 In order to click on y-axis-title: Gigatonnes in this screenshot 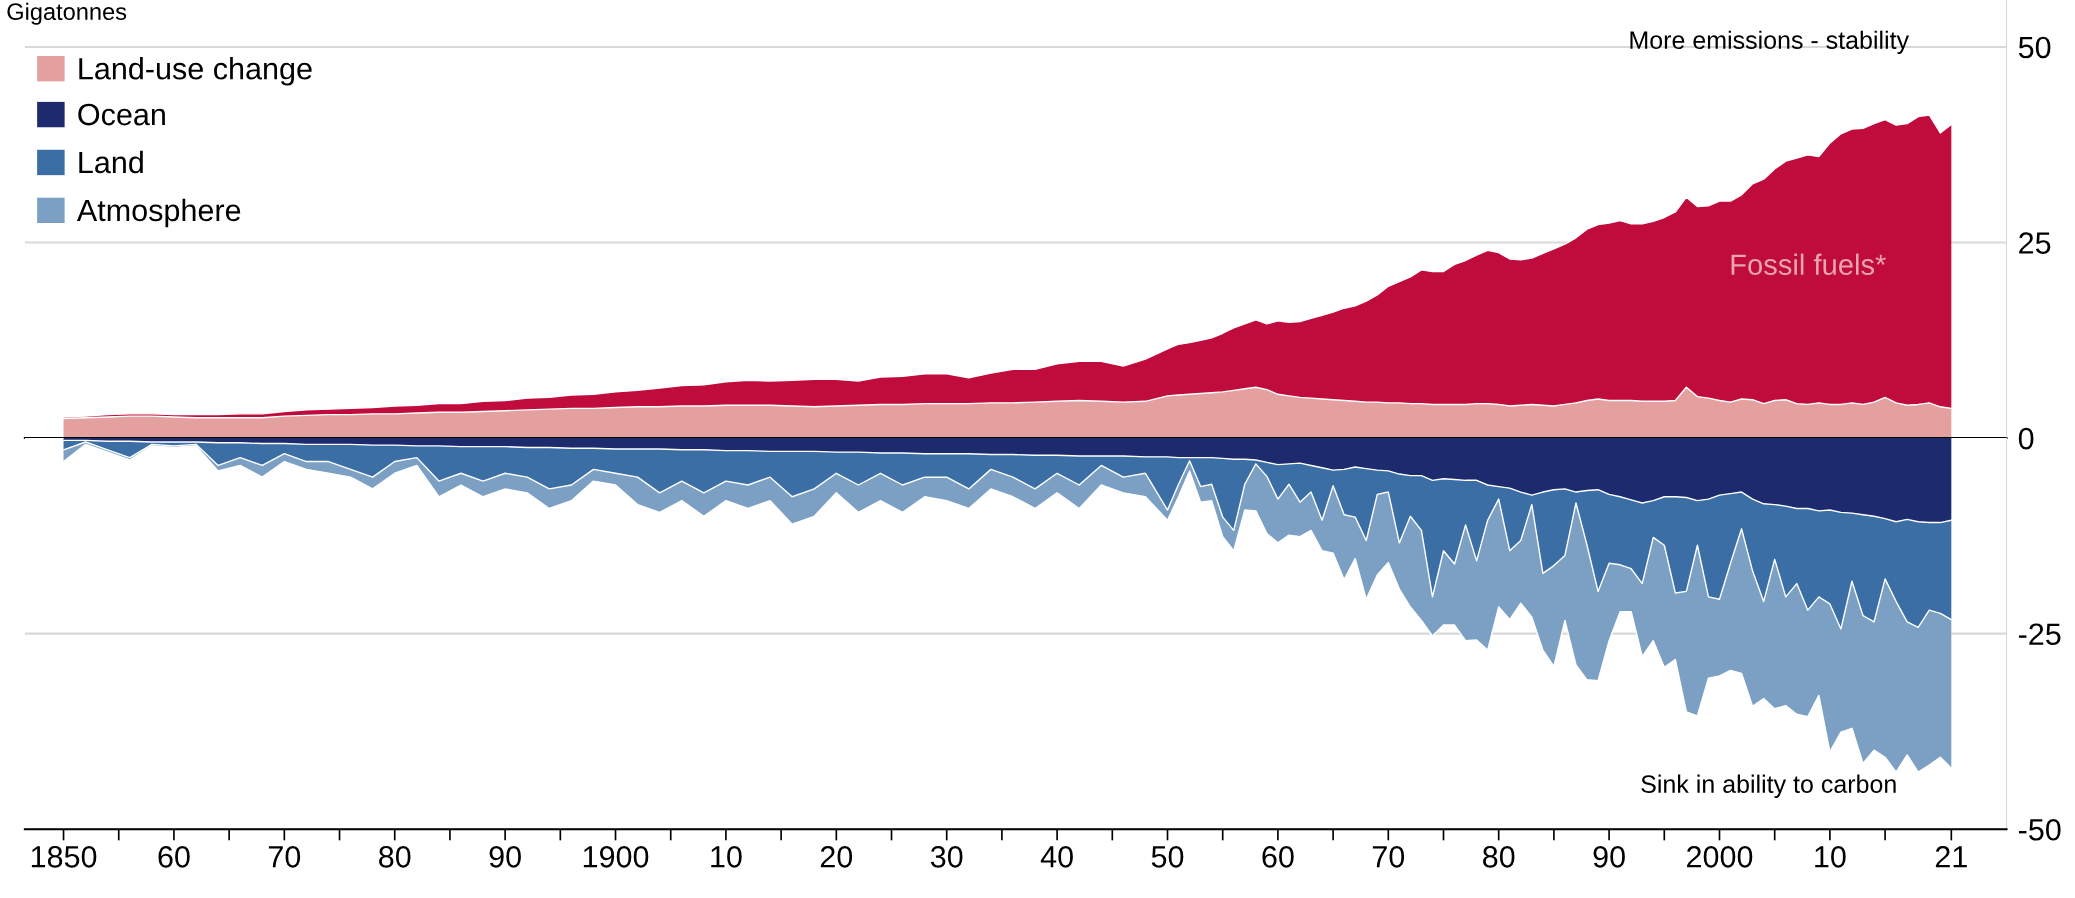, I will do `click(67, 13)`.